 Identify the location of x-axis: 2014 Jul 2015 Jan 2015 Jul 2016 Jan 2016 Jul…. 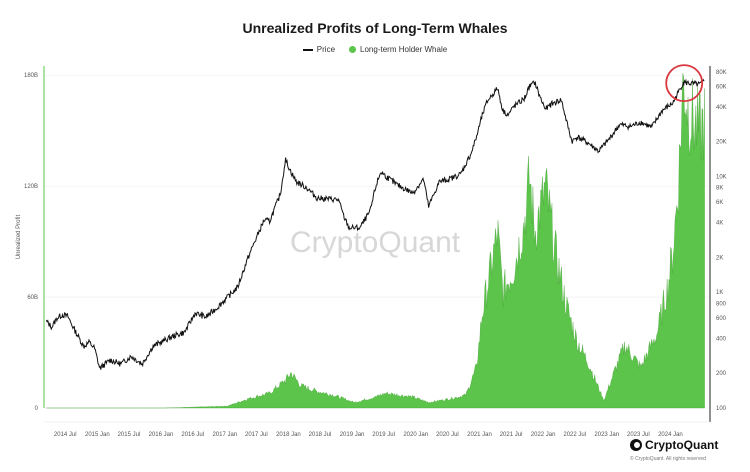
(368, 435).